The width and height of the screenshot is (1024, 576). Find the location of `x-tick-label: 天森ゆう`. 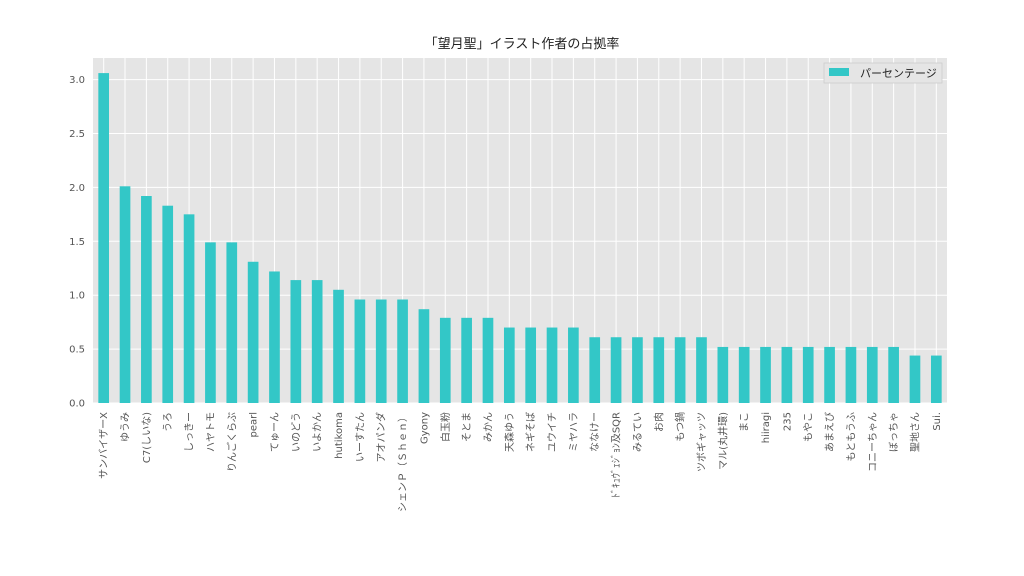

x-tick-label: 天森ゆう is located at coordinates (509, 432).